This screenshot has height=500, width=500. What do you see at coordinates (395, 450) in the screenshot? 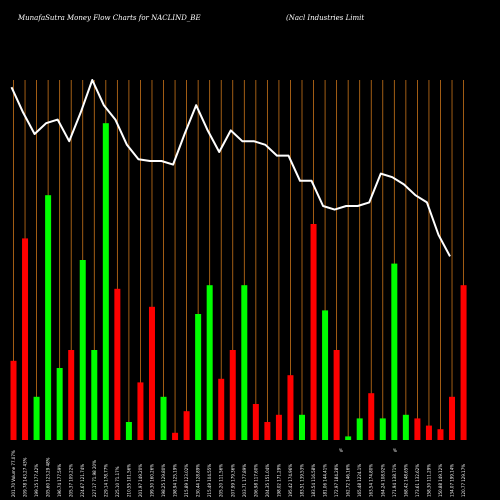
I see `annotation-2: %` at bounding box center [395, 450].